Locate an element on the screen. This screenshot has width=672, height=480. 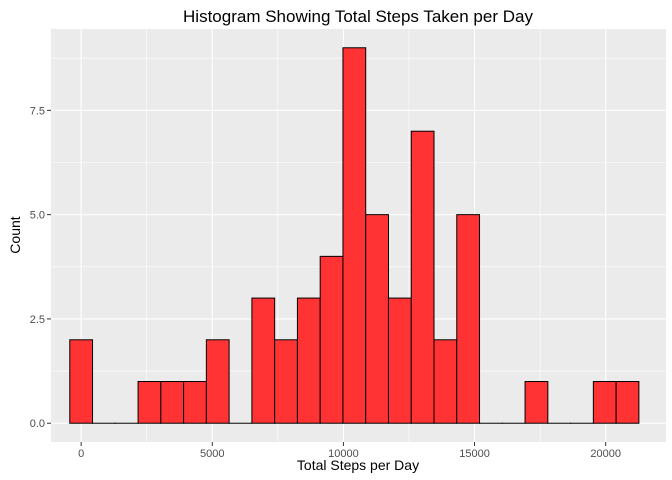
y-tick-label: 2.5 is located at coordinates (37, 320).